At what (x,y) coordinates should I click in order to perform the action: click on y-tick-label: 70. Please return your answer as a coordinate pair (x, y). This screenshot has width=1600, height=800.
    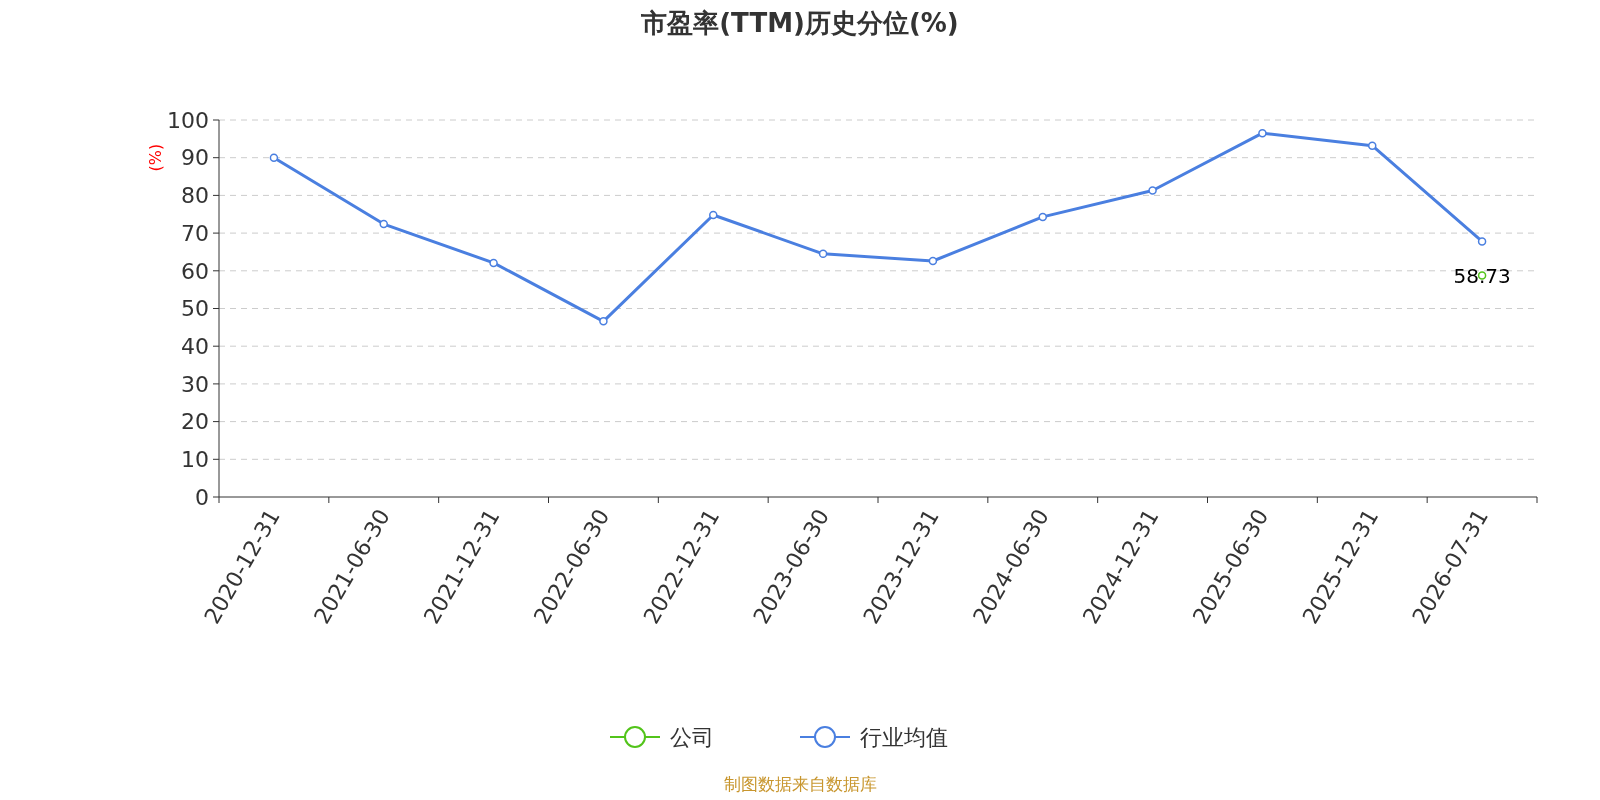
    Looking at the image, I should click on (195, 233).